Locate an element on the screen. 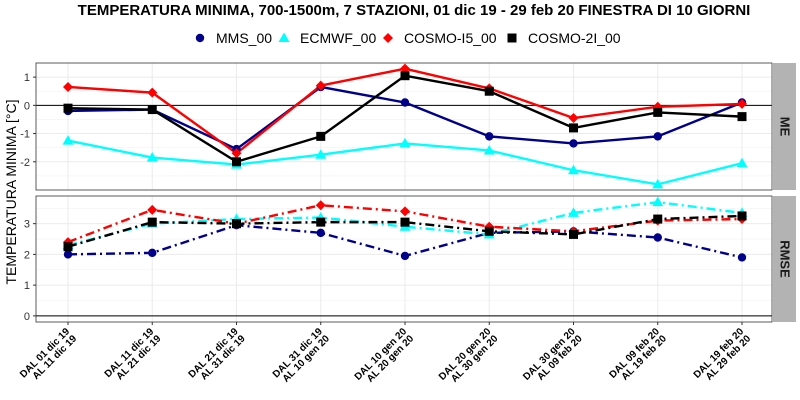 The width and height of the screenshot is (800, 400). x-tick-label: DAL 21 dic 19AL 31 dic 19 is located at coordinates (217, 356).